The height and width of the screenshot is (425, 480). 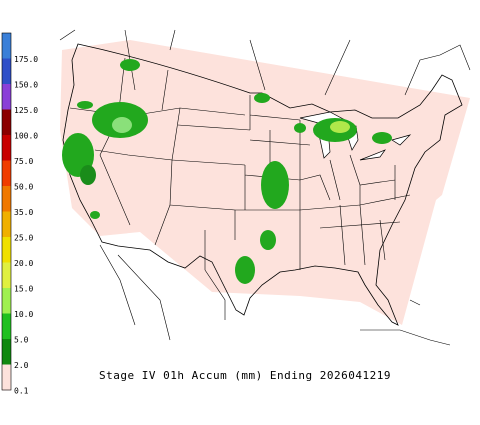 What do you see at coordinates (26, 59) in the screenshot?
I see `legend-label: 175.0` at bounding box center [26, 59].